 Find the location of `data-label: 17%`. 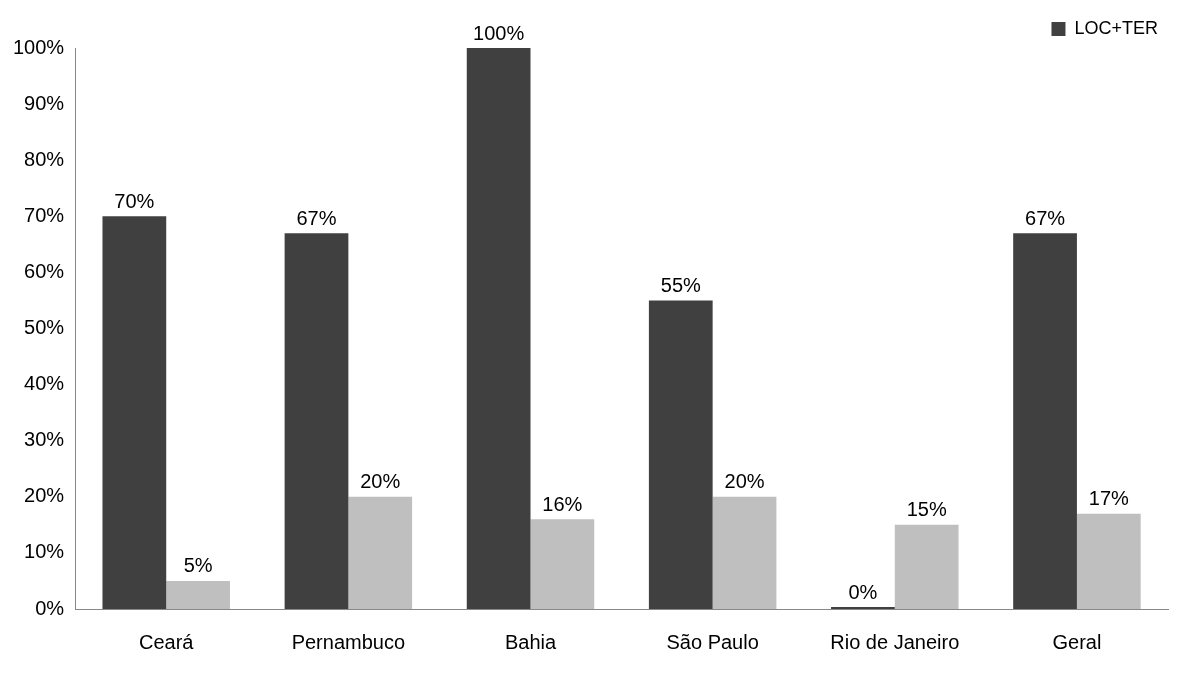

data-label: 17% is located at coordinates (1109, 498).